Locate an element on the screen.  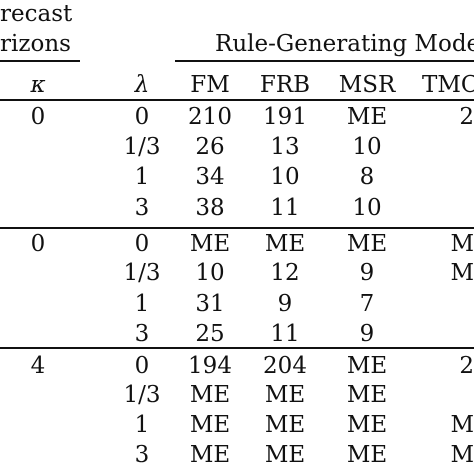
fm-cell: 194 is located at coordinates (210, 366).